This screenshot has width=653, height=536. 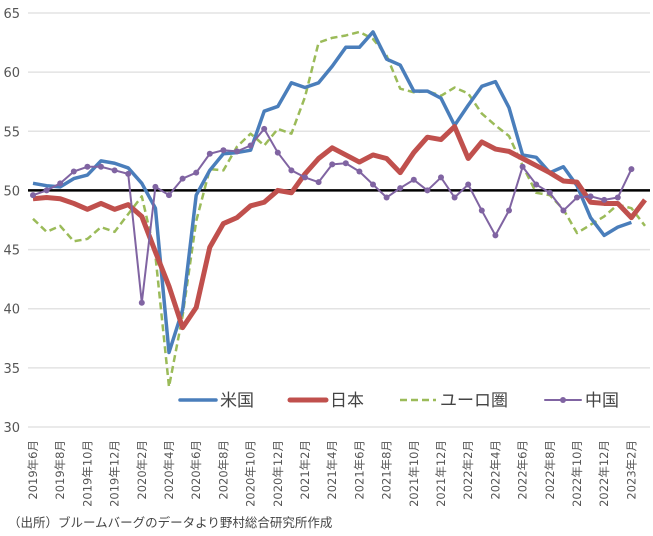 I want to click on legend-label: 中国, so click(x=602, y=401).